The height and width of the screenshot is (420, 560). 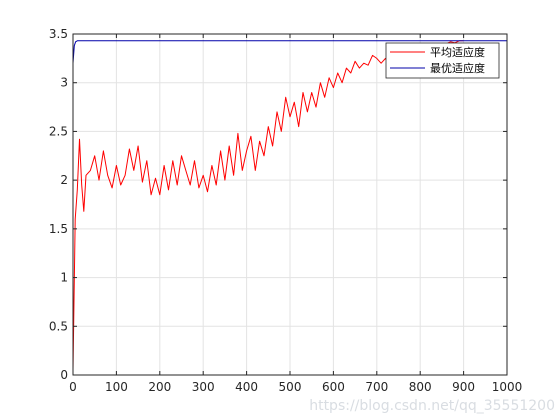 I want to click on legend-label-best: 最优适应度, so click(x=457, y=68).